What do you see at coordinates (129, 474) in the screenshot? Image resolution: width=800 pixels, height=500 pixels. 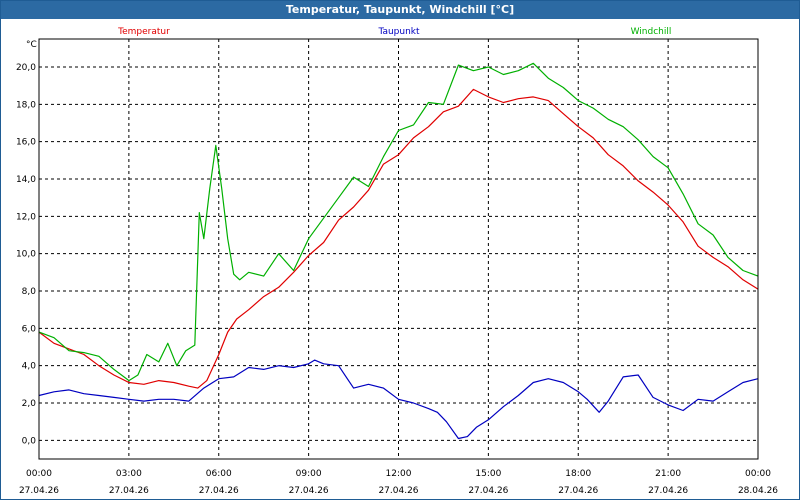 I see `x-tick-time-label: 03:00` at bounding box center [129, 474].